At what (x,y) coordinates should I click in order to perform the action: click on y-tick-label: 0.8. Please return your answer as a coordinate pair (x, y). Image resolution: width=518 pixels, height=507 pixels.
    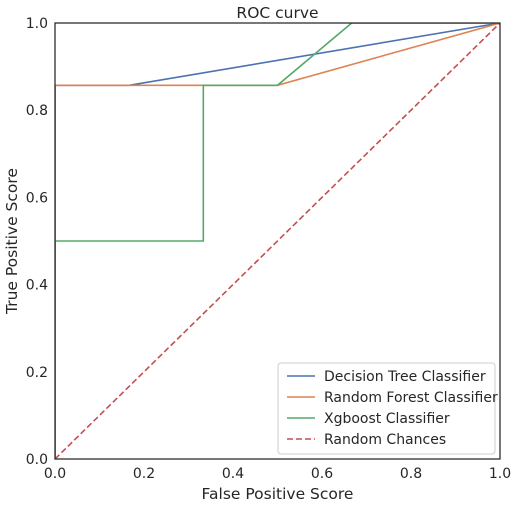
    Looking at the image, I should click on (37, 111).